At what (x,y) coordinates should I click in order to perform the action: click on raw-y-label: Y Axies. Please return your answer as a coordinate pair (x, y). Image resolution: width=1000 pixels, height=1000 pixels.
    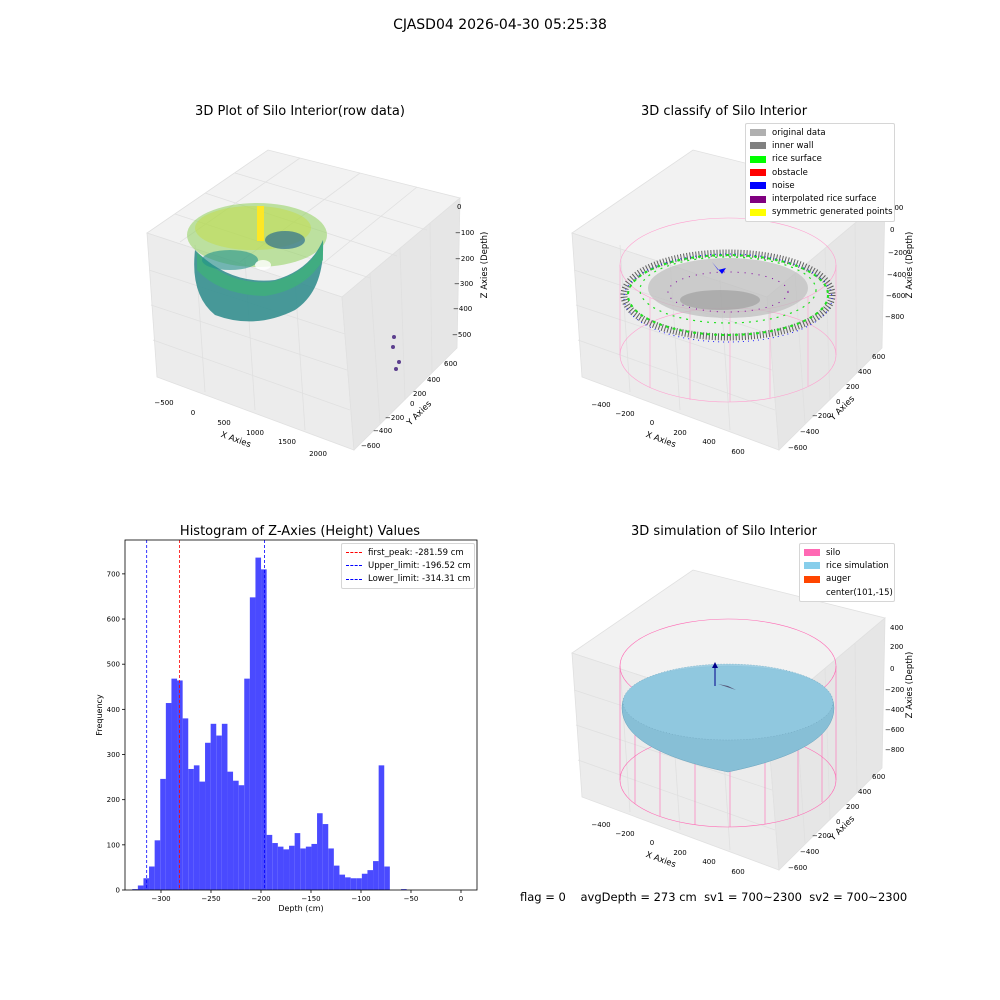
    Looking at the image, I should click on (419, 414).